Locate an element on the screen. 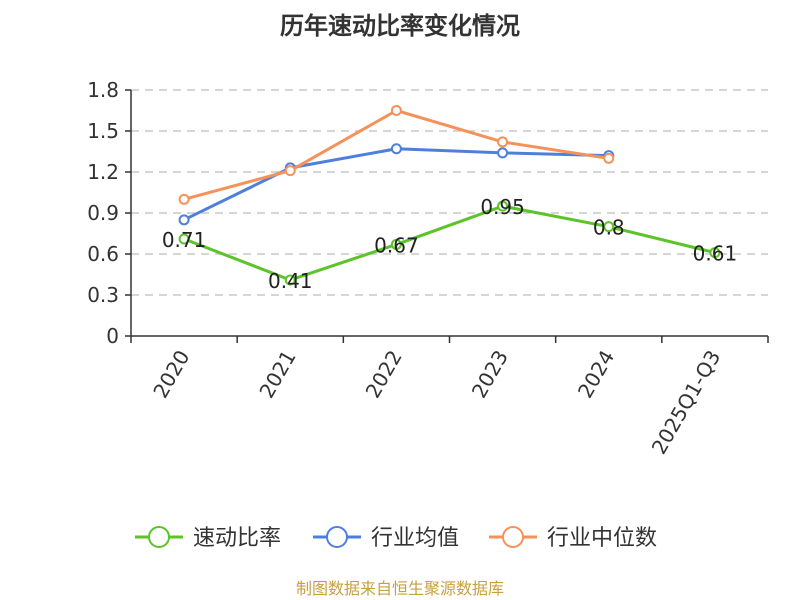 This screenshot has width=800, height=600. data-label: 0.71 is located at coordinates (184, 240).